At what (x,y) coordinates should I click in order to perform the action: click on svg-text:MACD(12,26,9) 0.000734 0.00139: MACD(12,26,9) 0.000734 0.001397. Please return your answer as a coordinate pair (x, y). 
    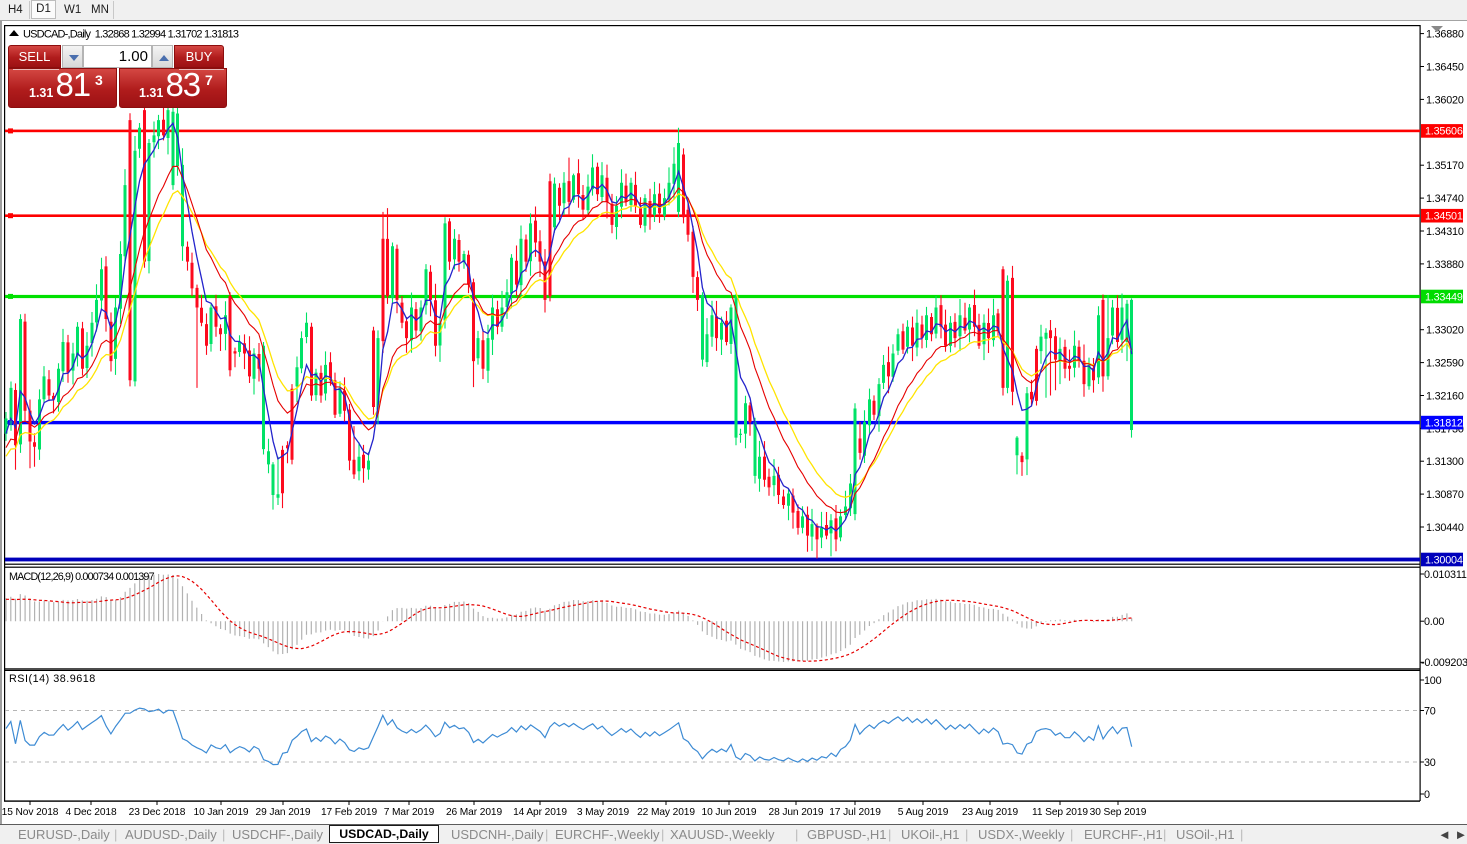
    Looking at the image, I should click on (82, 577).